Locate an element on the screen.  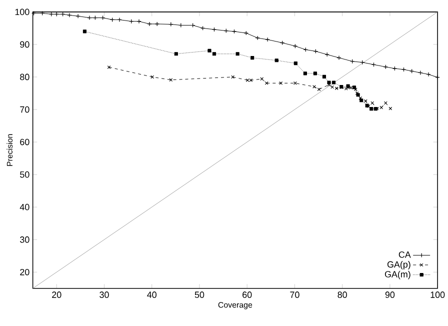
legend-label: GA(p) is located at coordinates (398, 265).